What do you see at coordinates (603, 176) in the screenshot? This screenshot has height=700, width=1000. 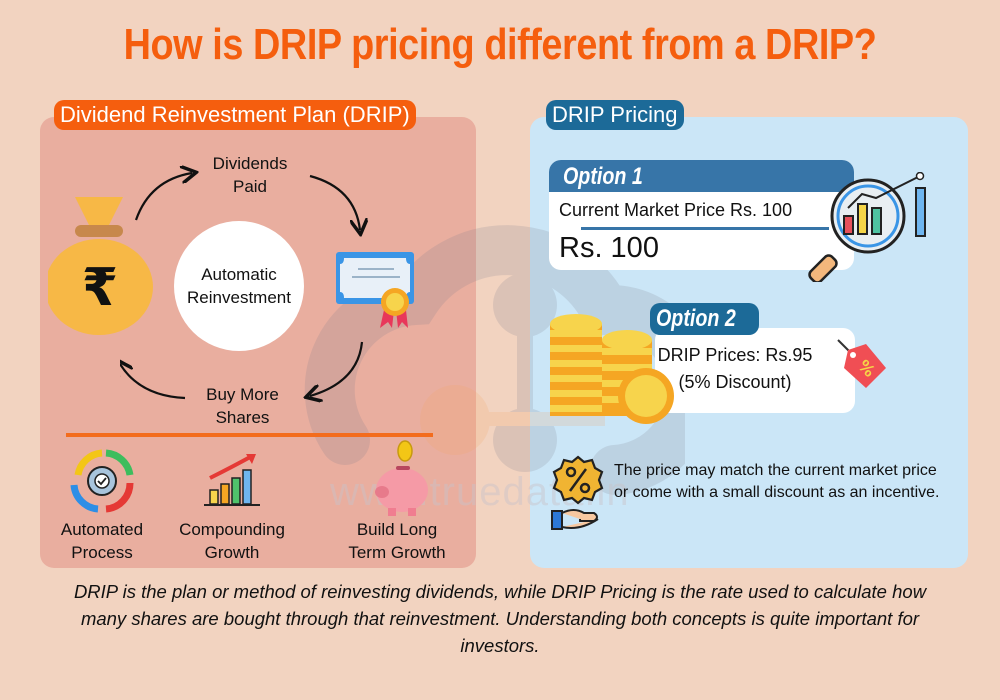 I see `option-1-label: Option 1` at bounding box center [603, 176].